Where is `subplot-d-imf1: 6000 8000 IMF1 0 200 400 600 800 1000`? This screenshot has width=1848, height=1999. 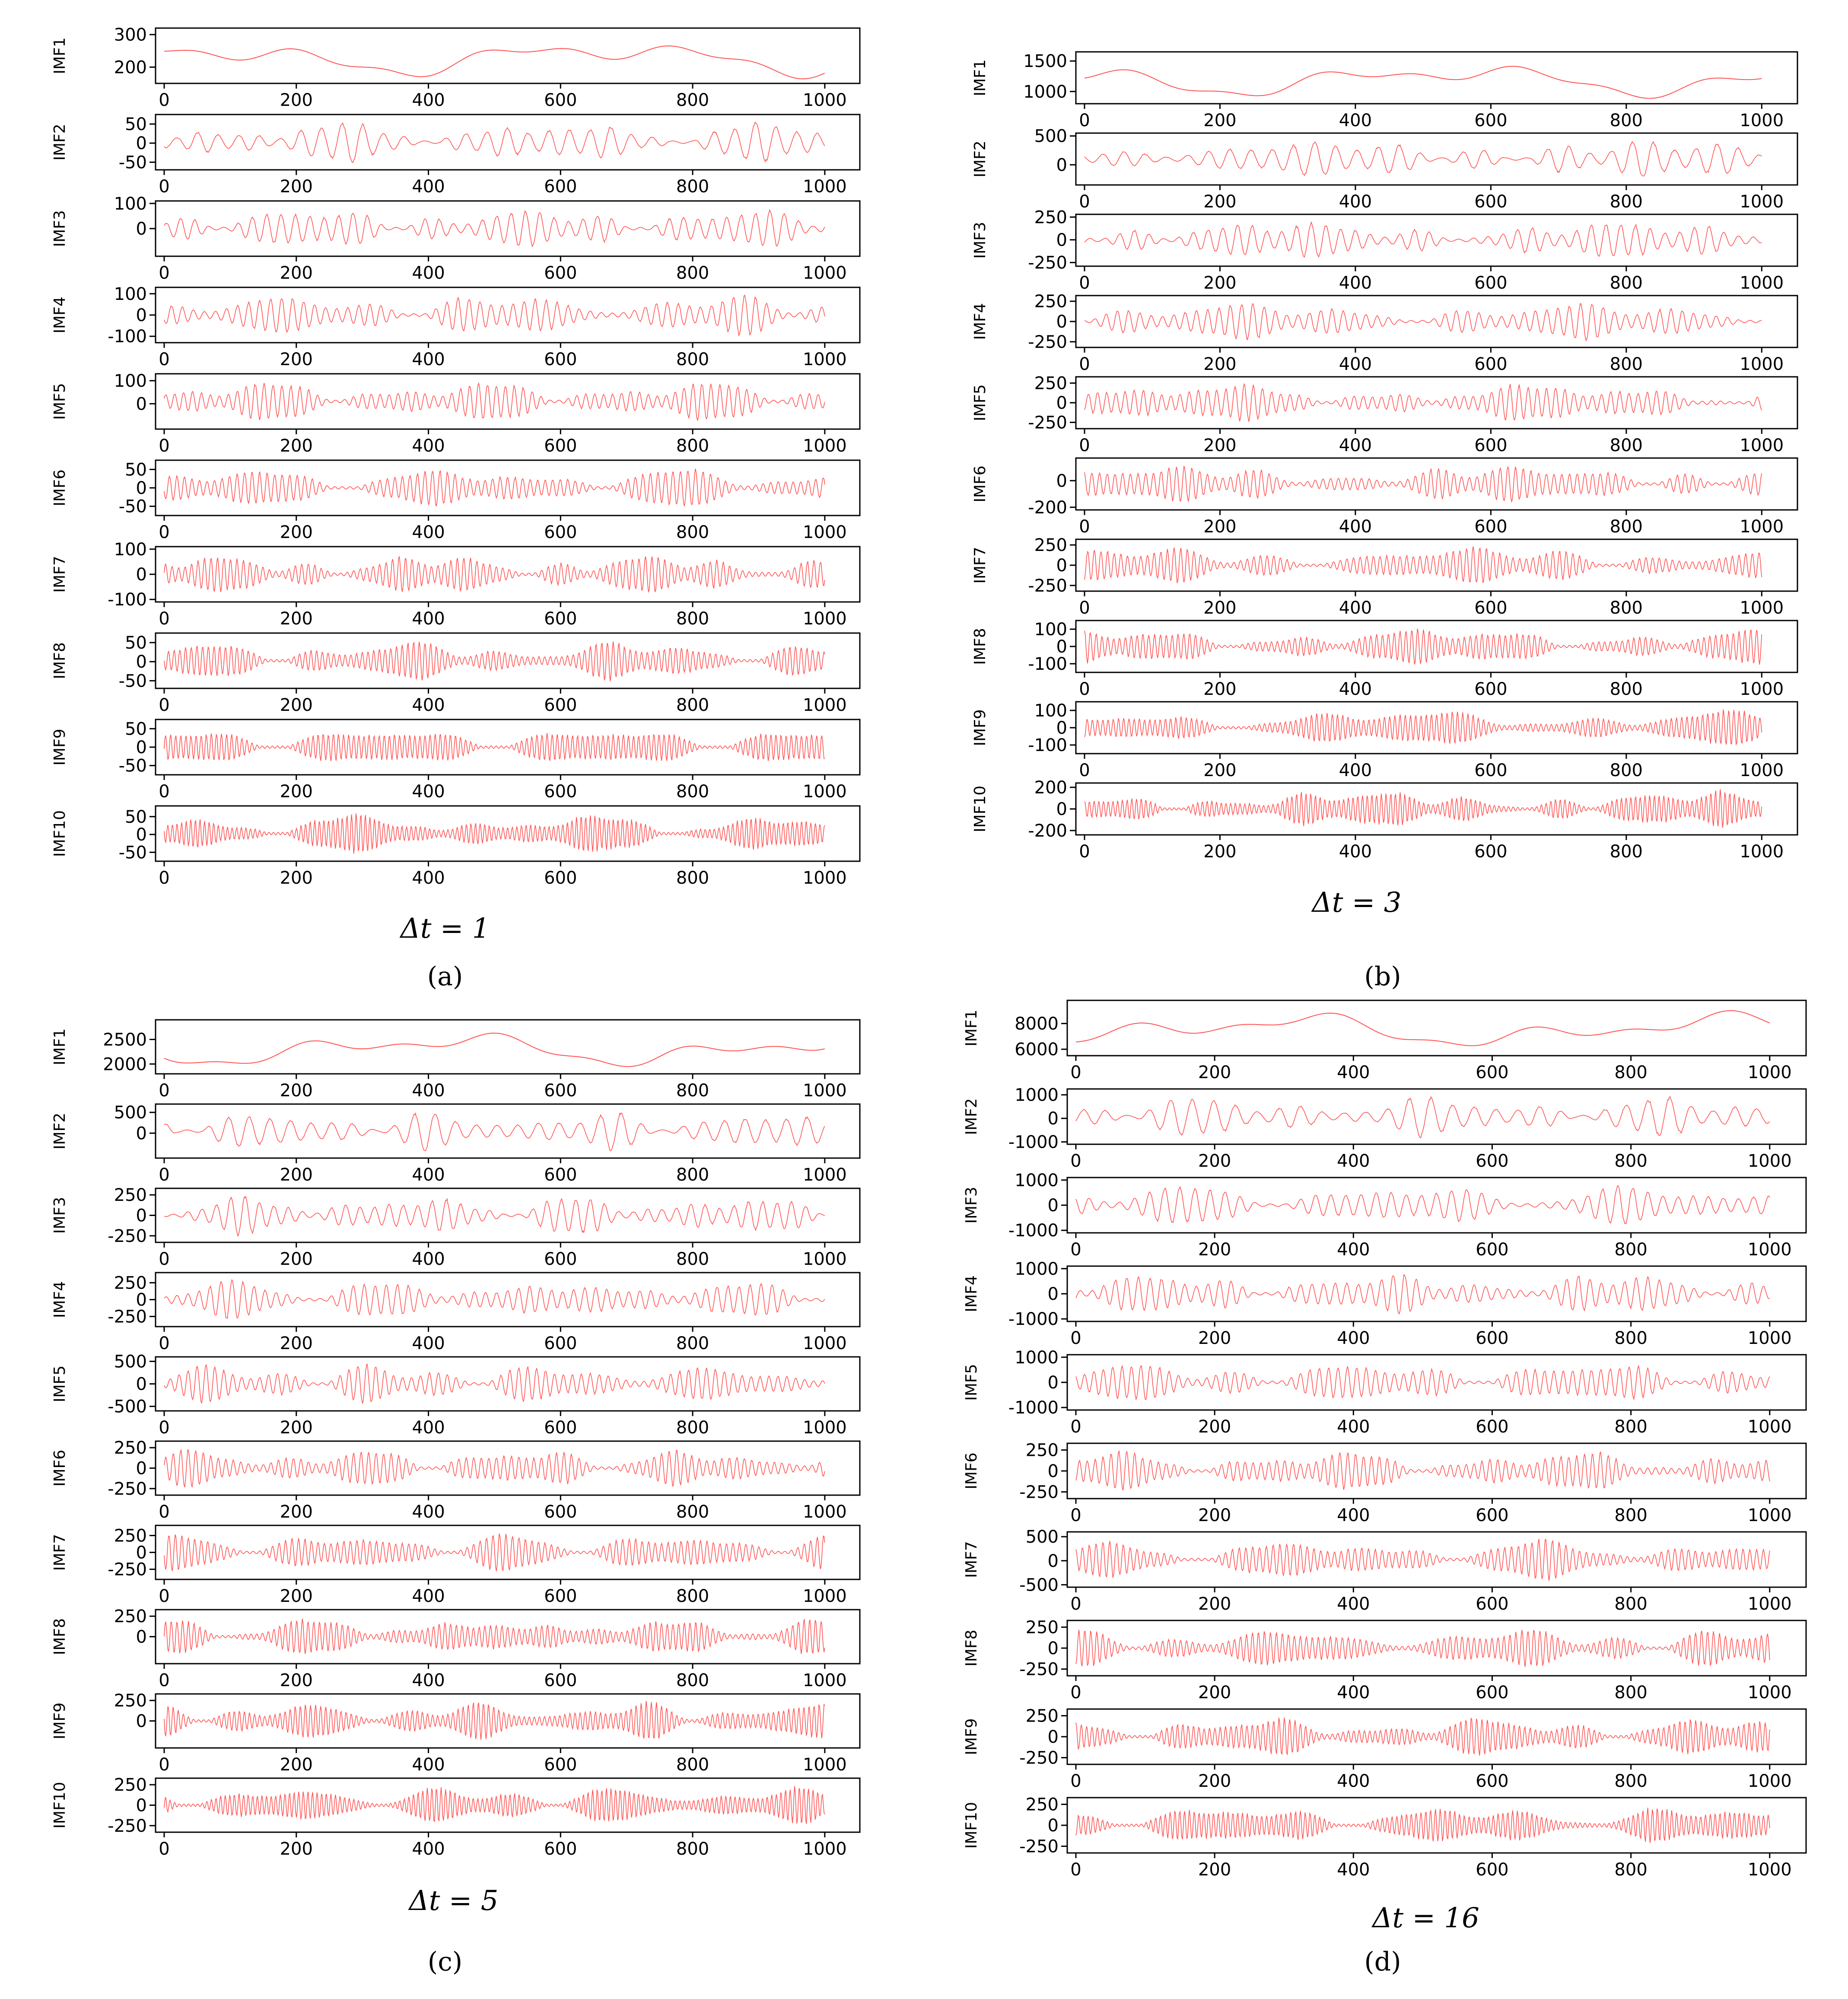 subplot-d-imf1: 6000 8000 IMF1 0 200 400 600 800 1000 is located at coordinates (1385, 1041).